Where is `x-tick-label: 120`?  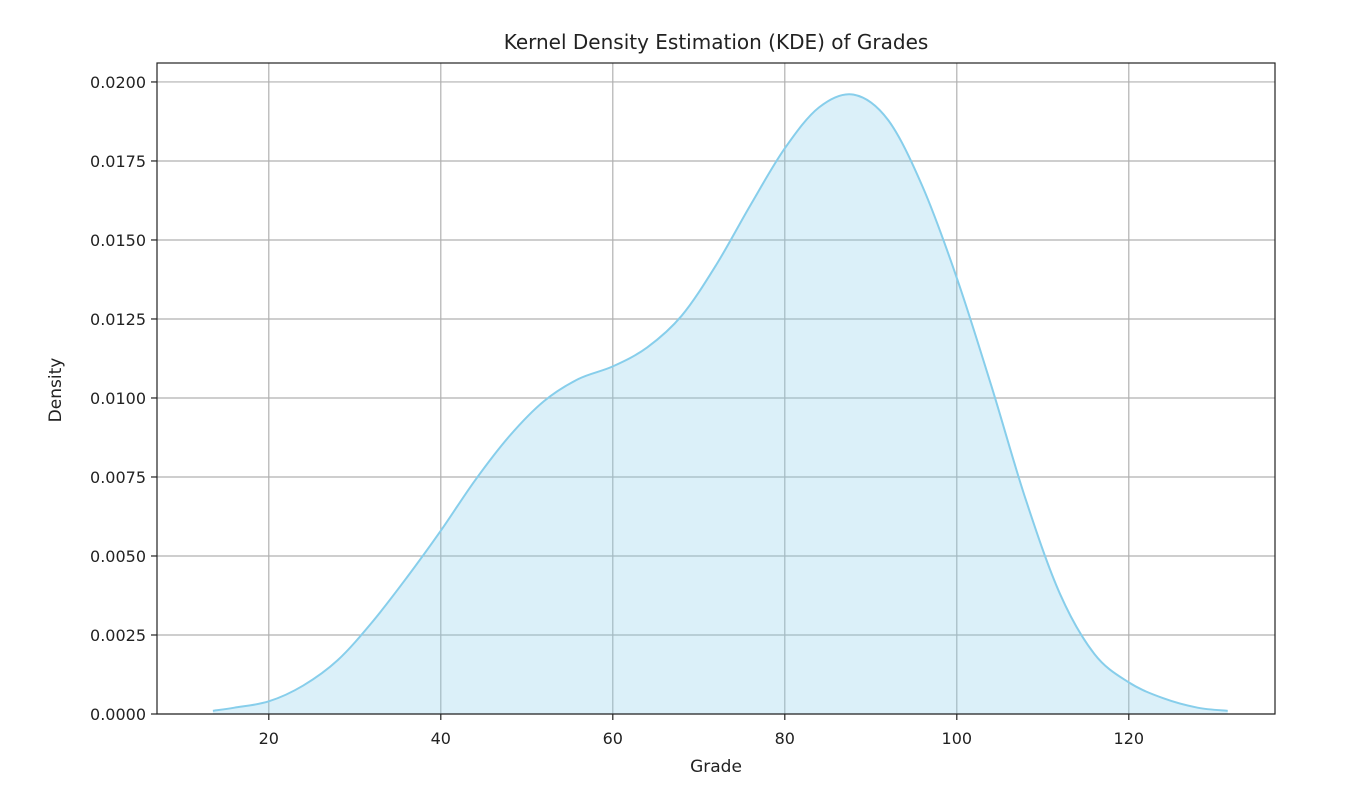 x-tick-label: 120 is located at coordinates (1129, 738).